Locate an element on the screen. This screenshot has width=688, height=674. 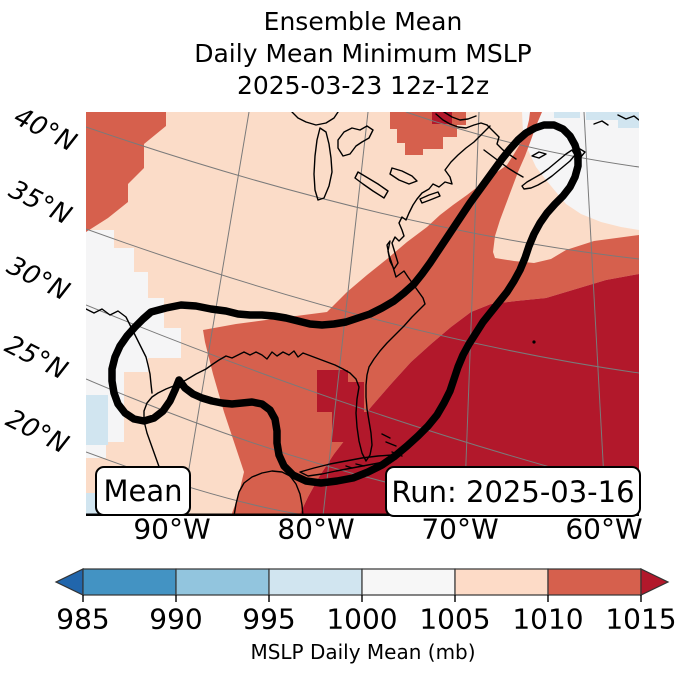
lake-erie is located at coordinates (371, 185).